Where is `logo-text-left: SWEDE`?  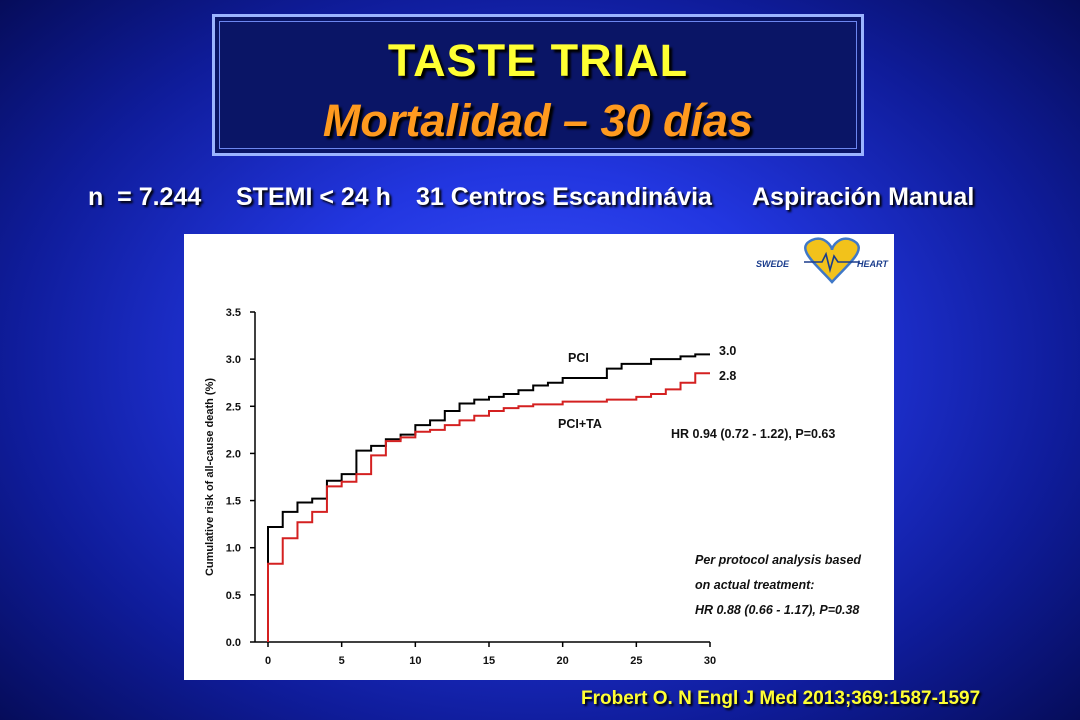 logo-text-left: SWEDE is located at coordinates (773, 264).